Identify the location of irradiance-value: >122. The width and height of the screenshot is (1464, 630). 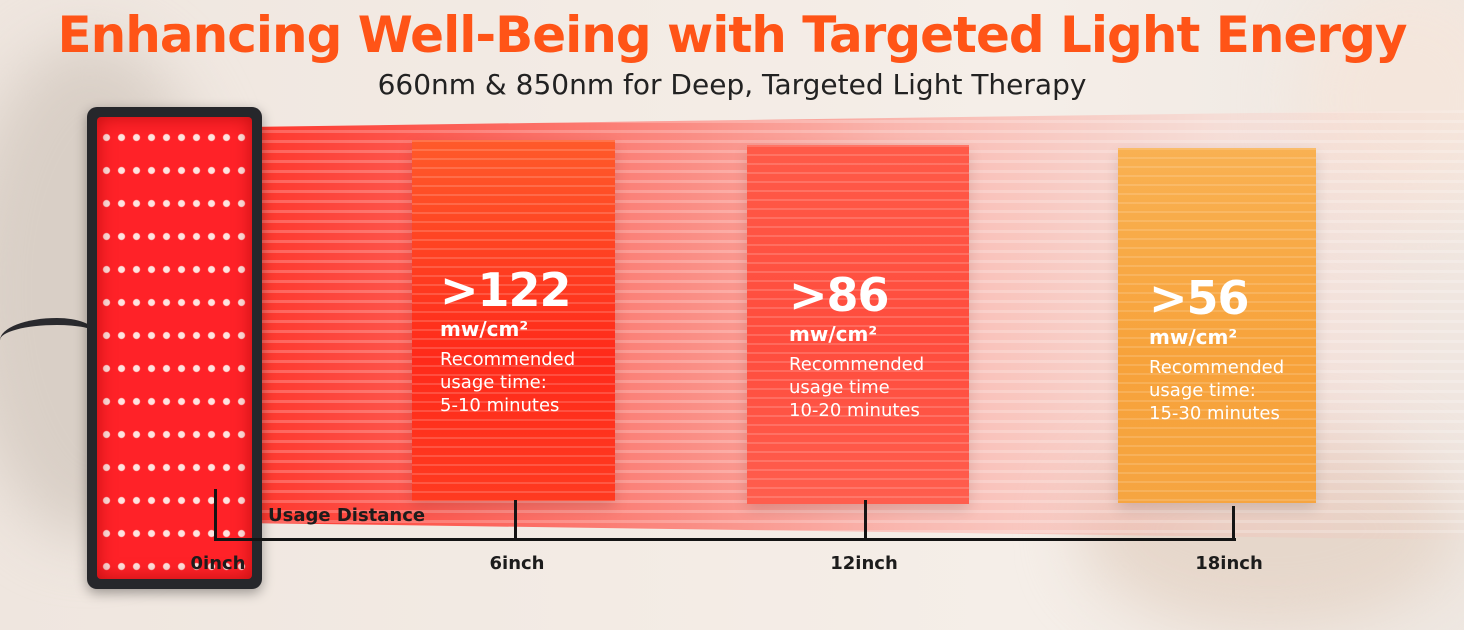
(506, 290).